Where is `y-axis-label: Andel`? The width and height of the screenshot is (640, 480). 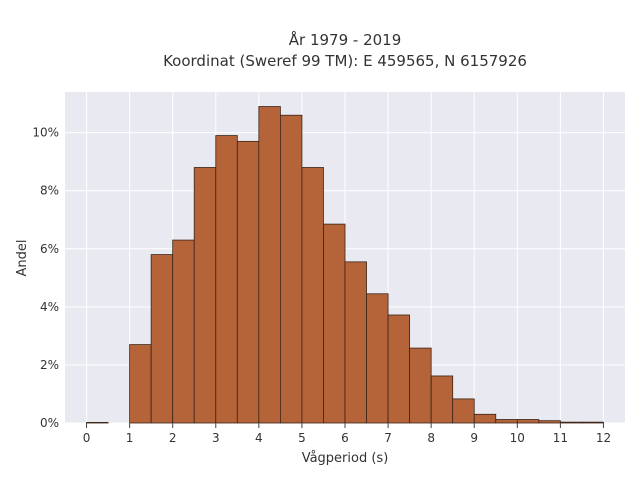 y-axis-label: Andel is located at coordinates (22, 258).